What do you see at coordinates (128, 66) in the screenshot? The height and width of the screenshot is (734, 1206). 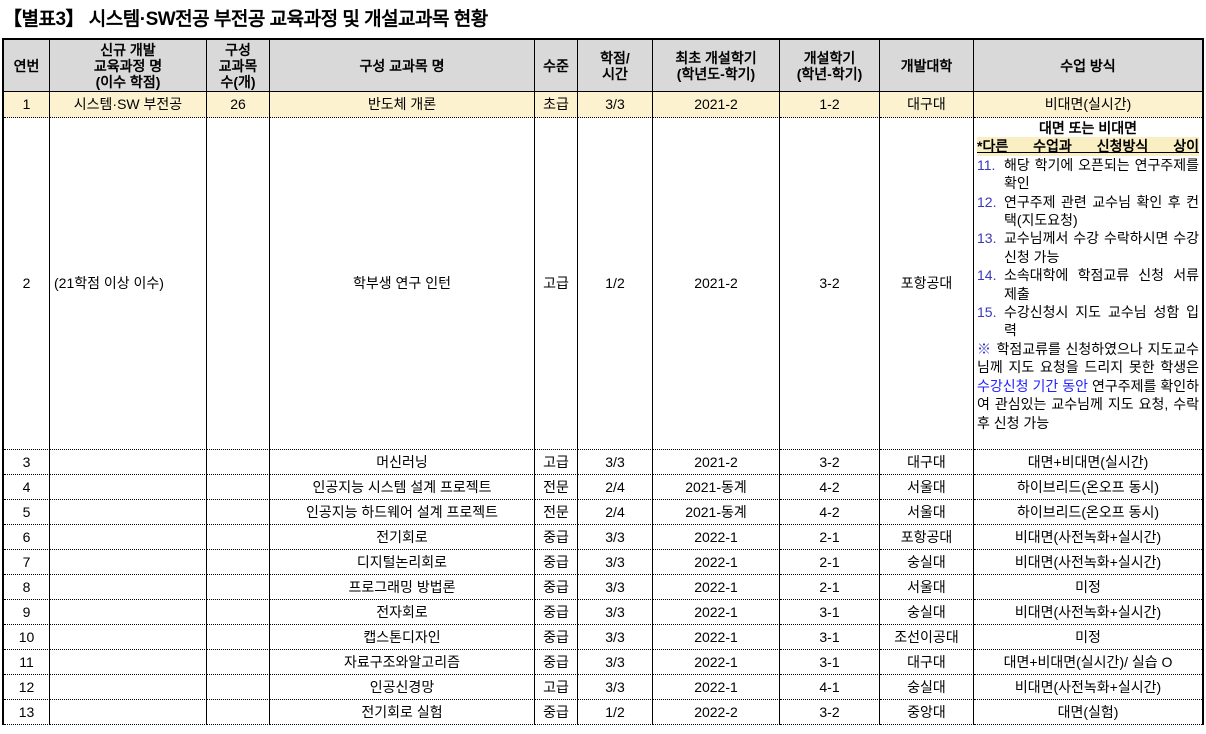 I see `col-header-program: 신규 개발 교육과정 명 (이수 학점)` at bounding box center [128, 66].